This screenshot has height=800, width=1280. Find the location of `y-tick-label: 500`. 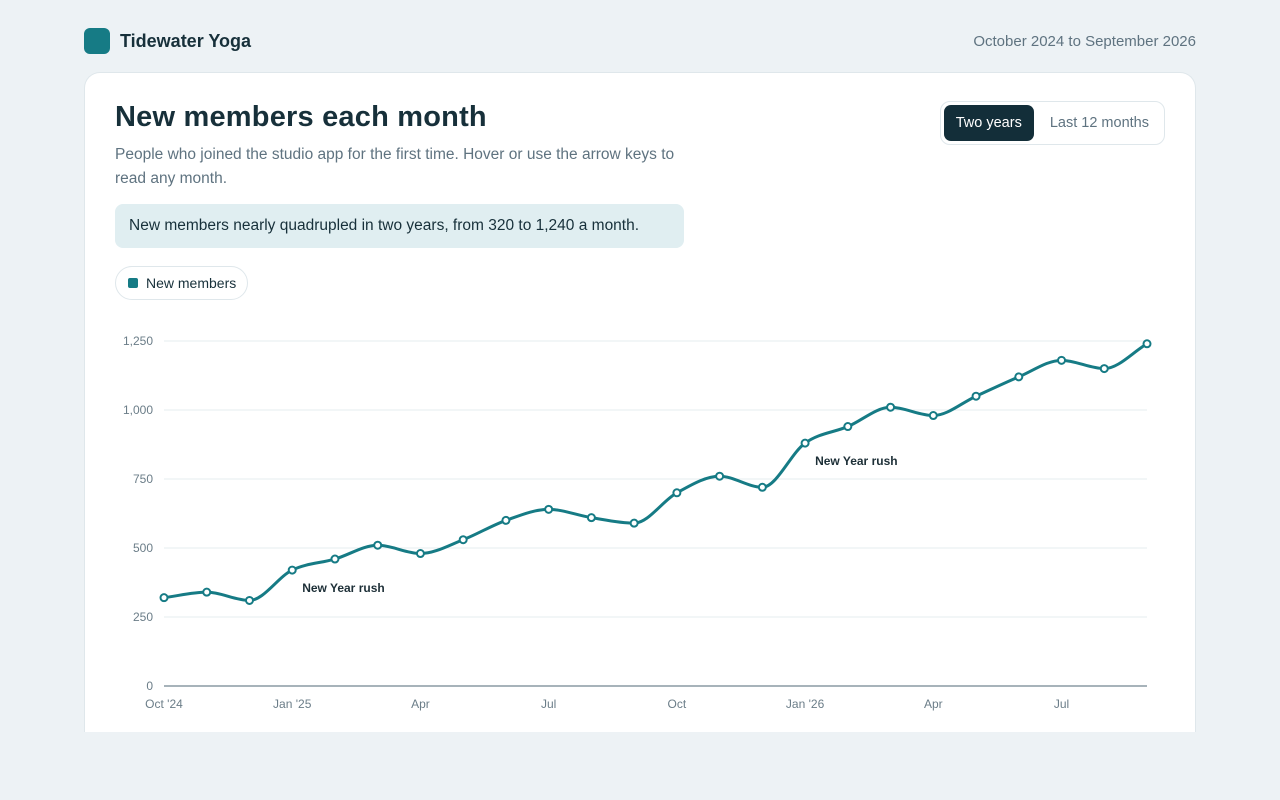

y-tick-label: 500 is located at coordinates (143, 548).